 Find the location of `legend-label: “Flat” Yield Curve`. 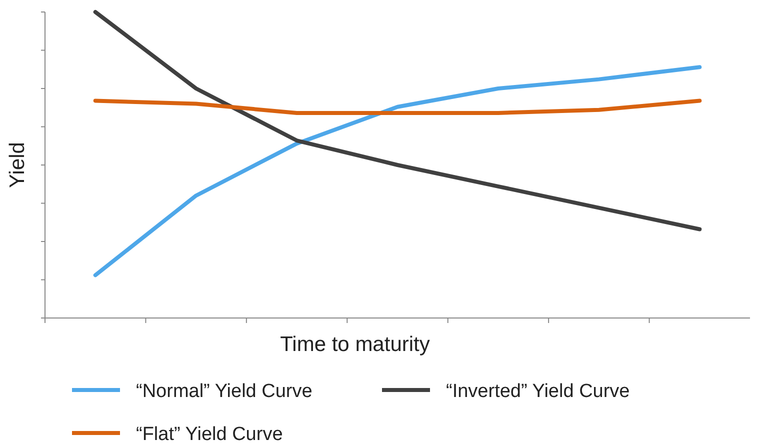

legend-label: “Flat” Yield Curve is located at coordinates (209, 434).